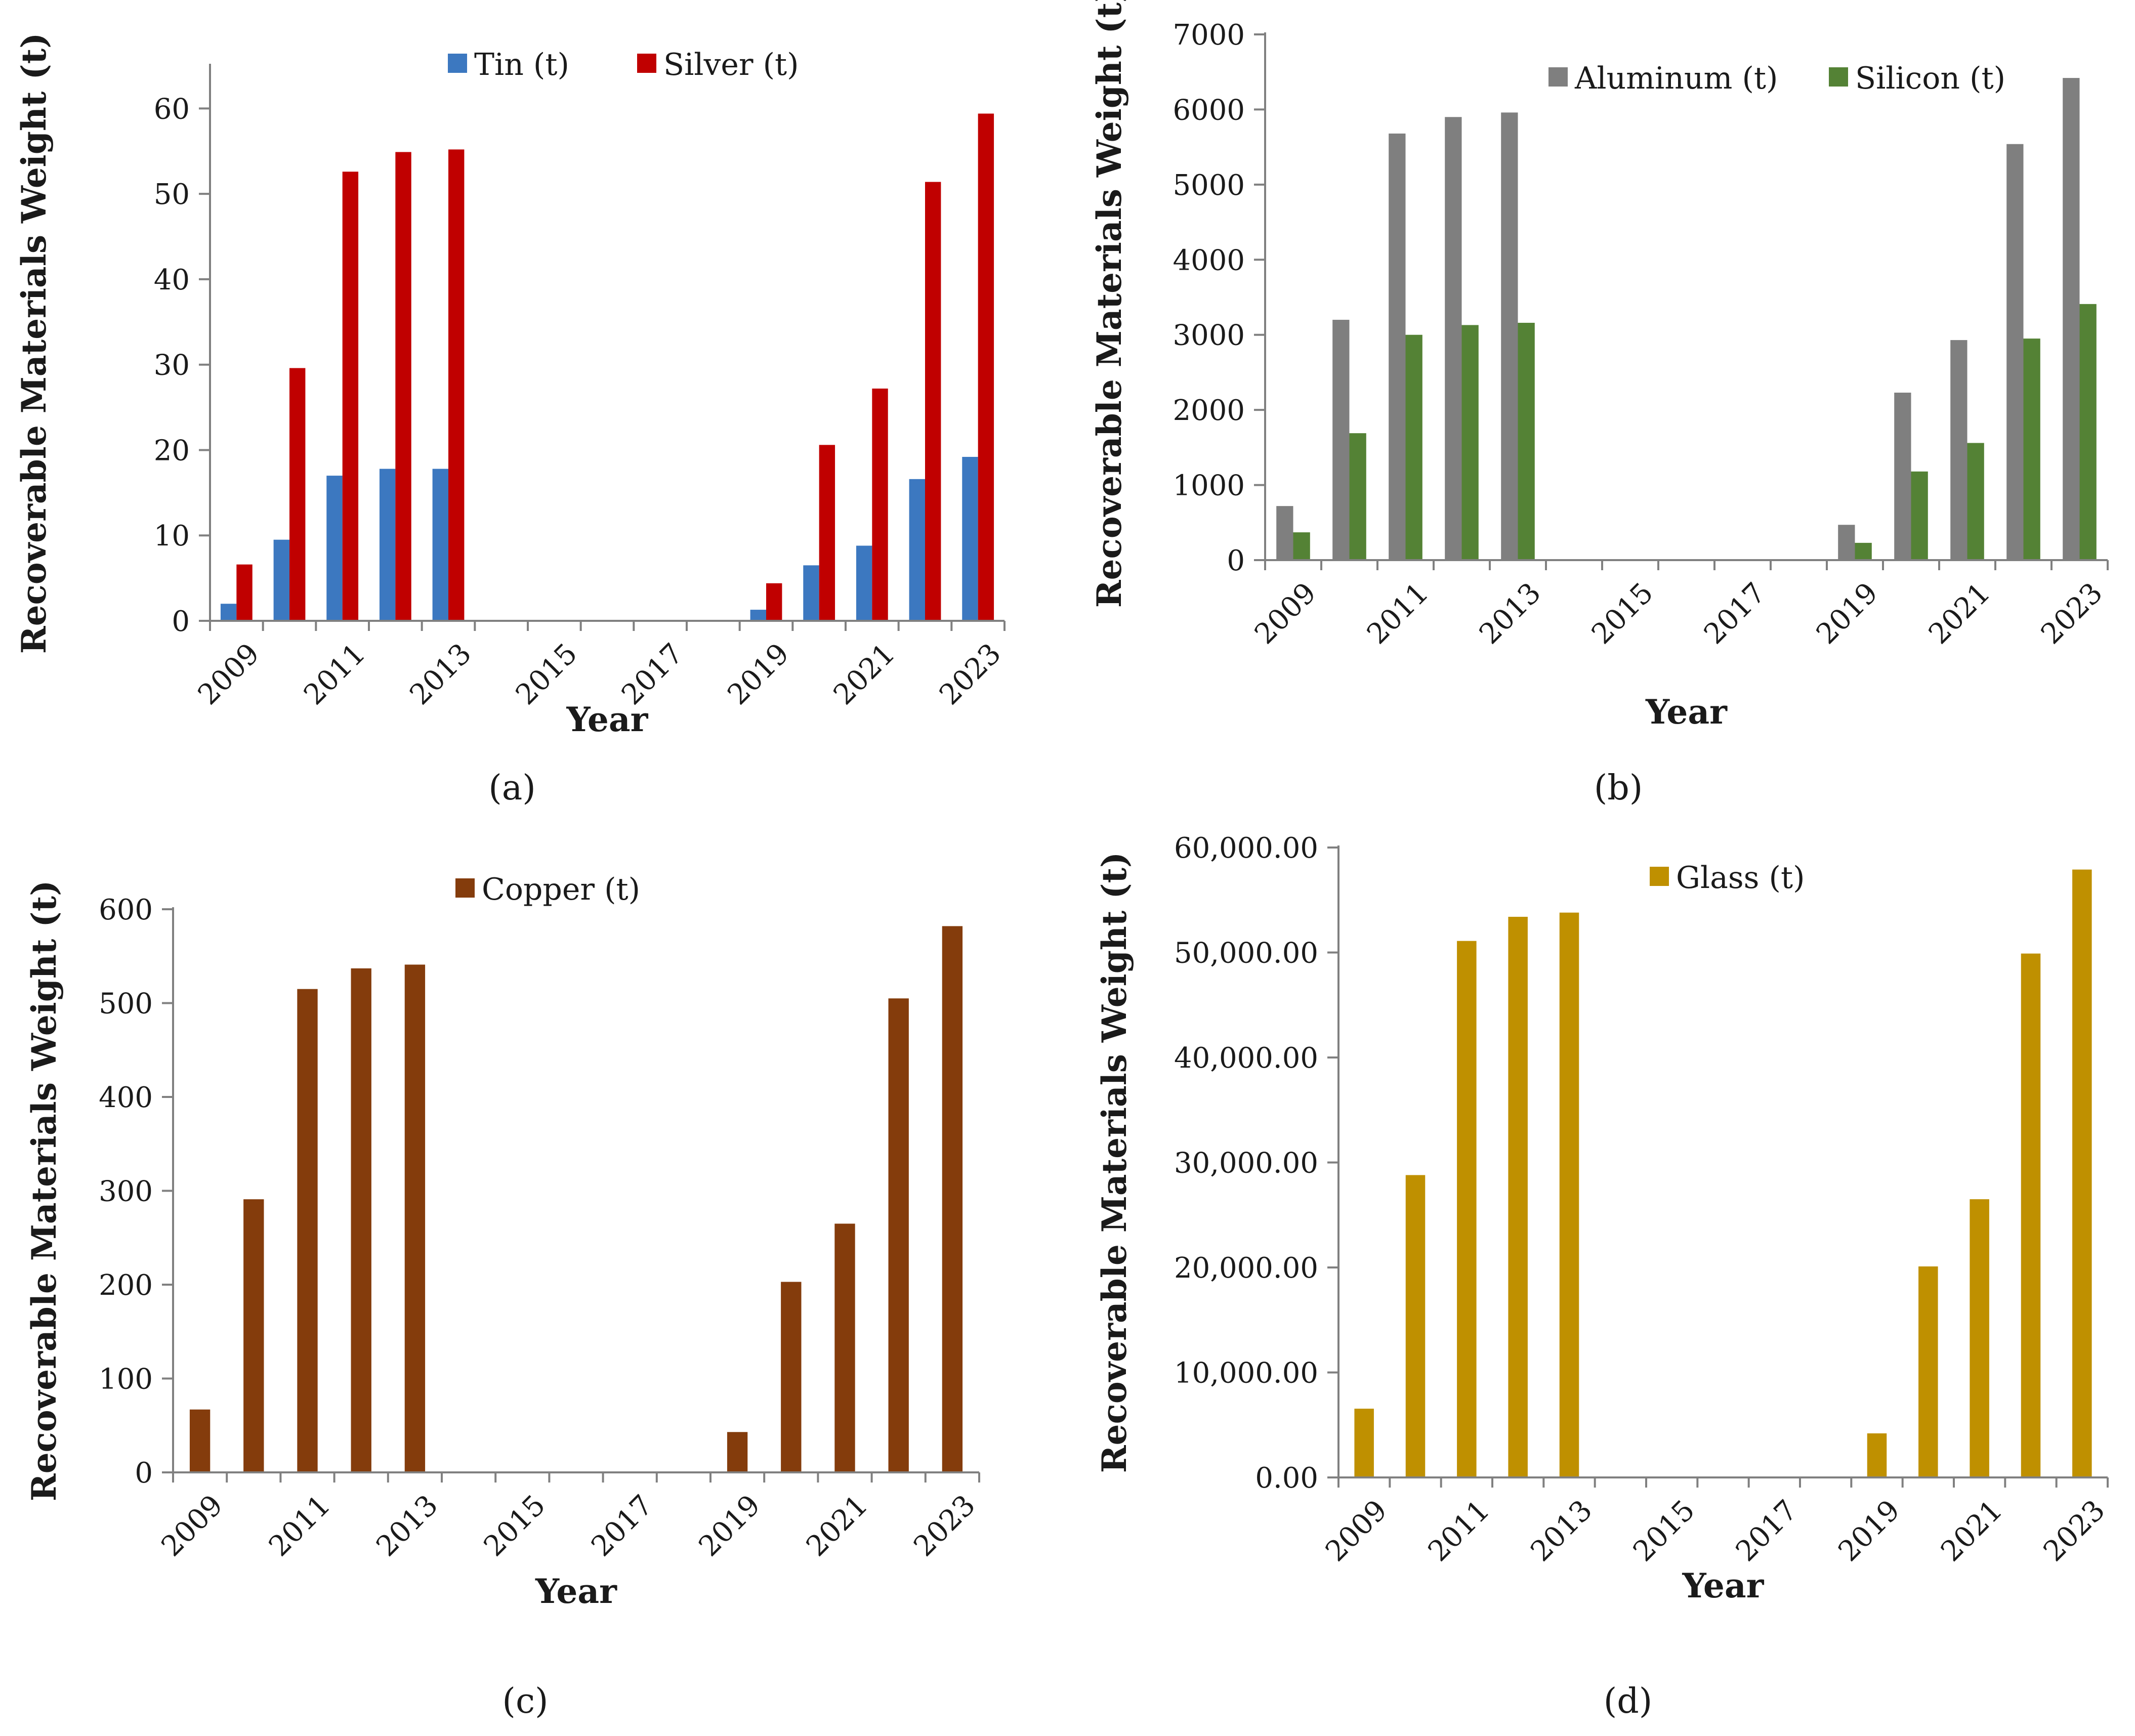 This screenshot has width=2135, height=1736. What do you see at coordinates (1979, 1338) in the screenshot?
I see `bar-glass-2021` at bounding box center [1979, 1338].